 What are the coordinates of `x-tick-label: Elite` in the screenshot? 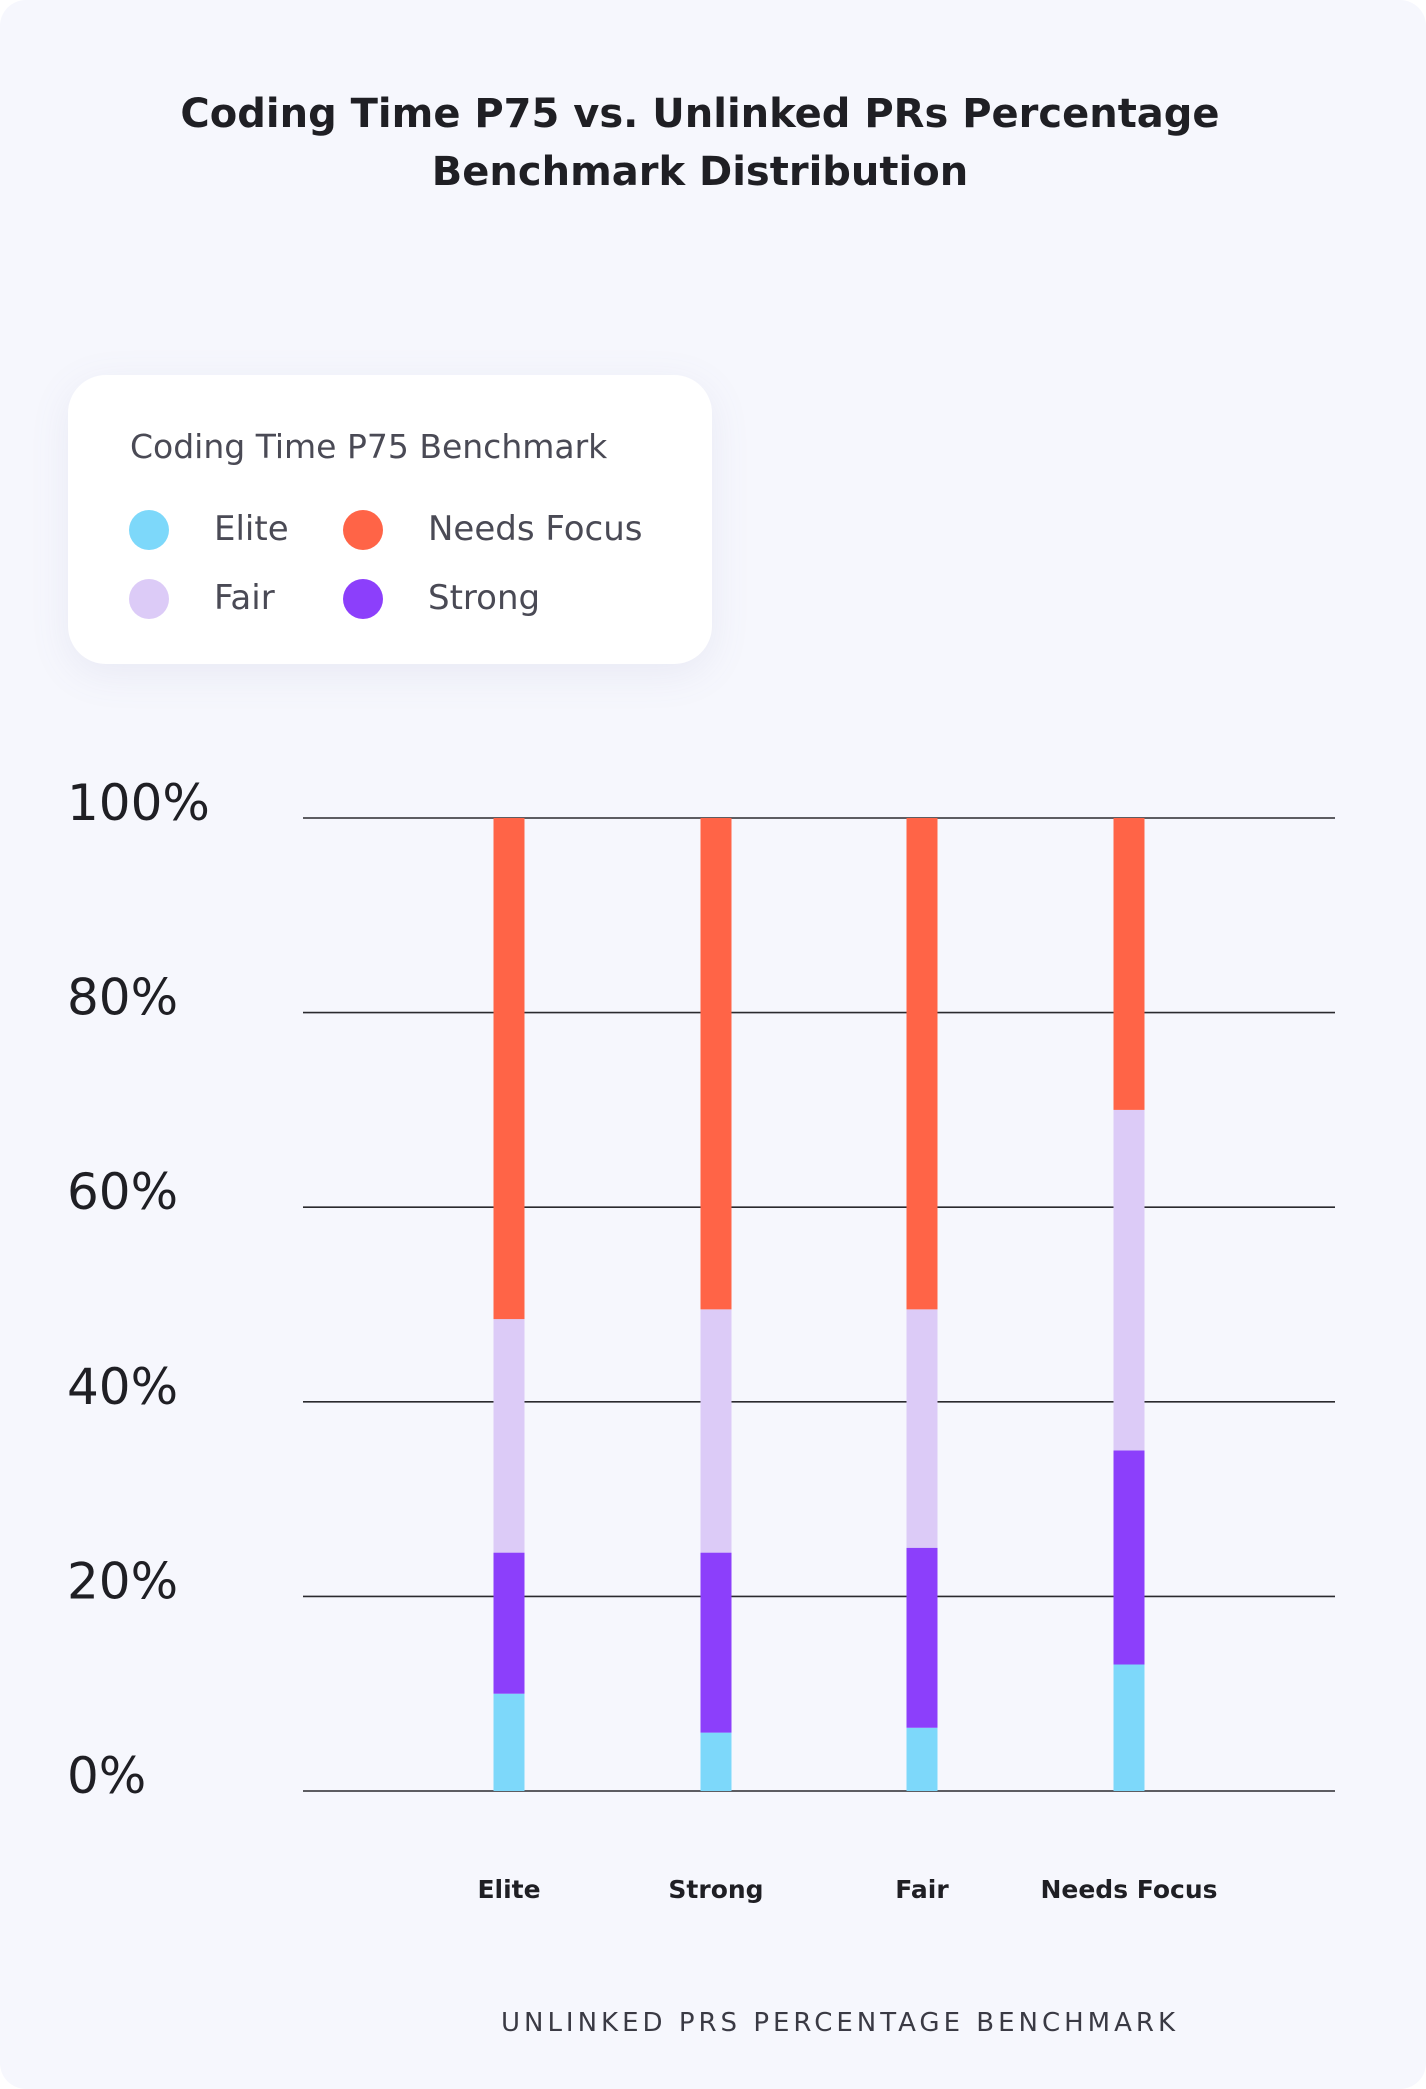 It's located at (508, 1889).